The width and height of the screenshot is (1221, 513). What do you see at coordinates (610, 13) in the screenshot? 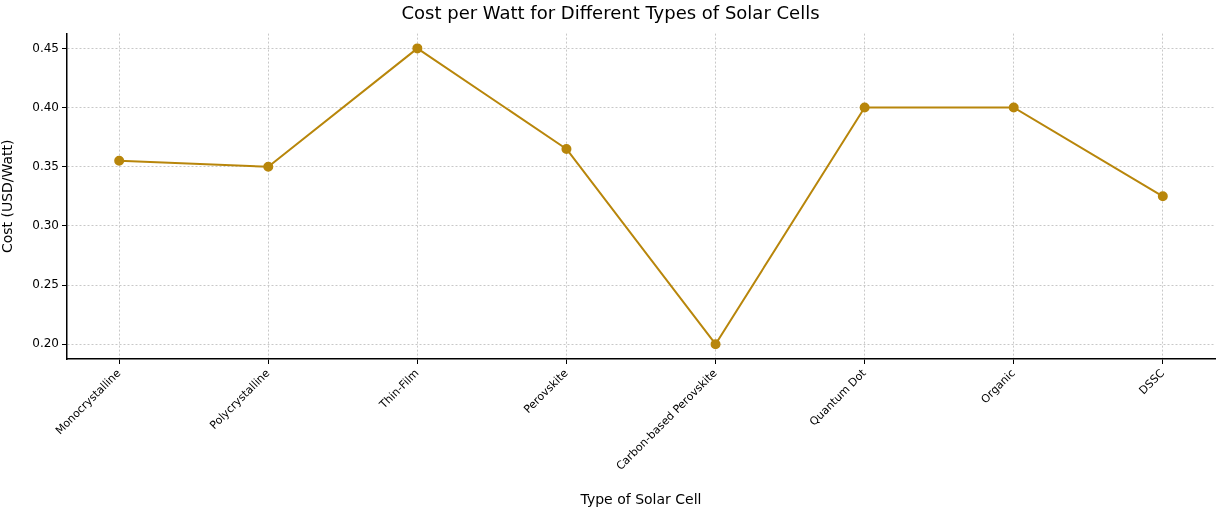
I see `chart-title: Cost per Watt for Different Types of Solar Cells` at bounding box center [610, 13].